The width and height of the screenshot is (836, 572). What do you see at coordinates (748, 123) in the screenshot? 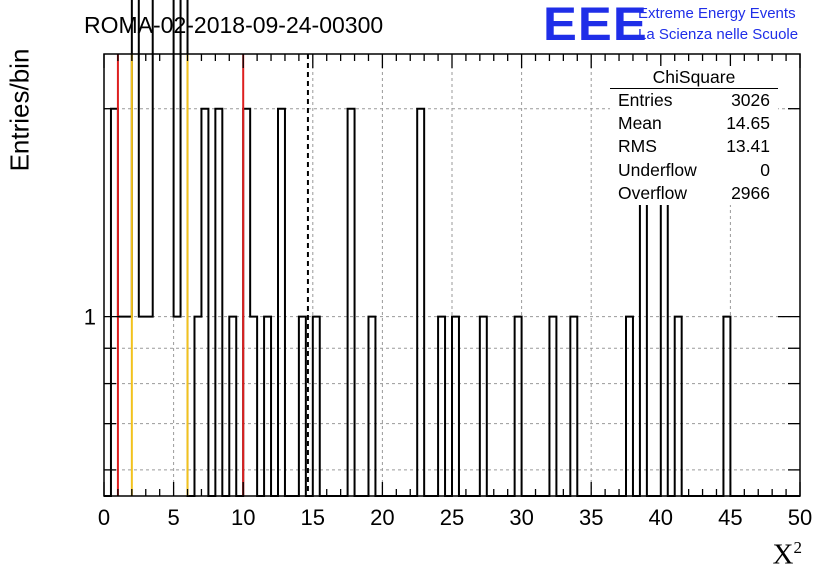
I see `stats-value: 14.65` at bounding box center [748, 123].